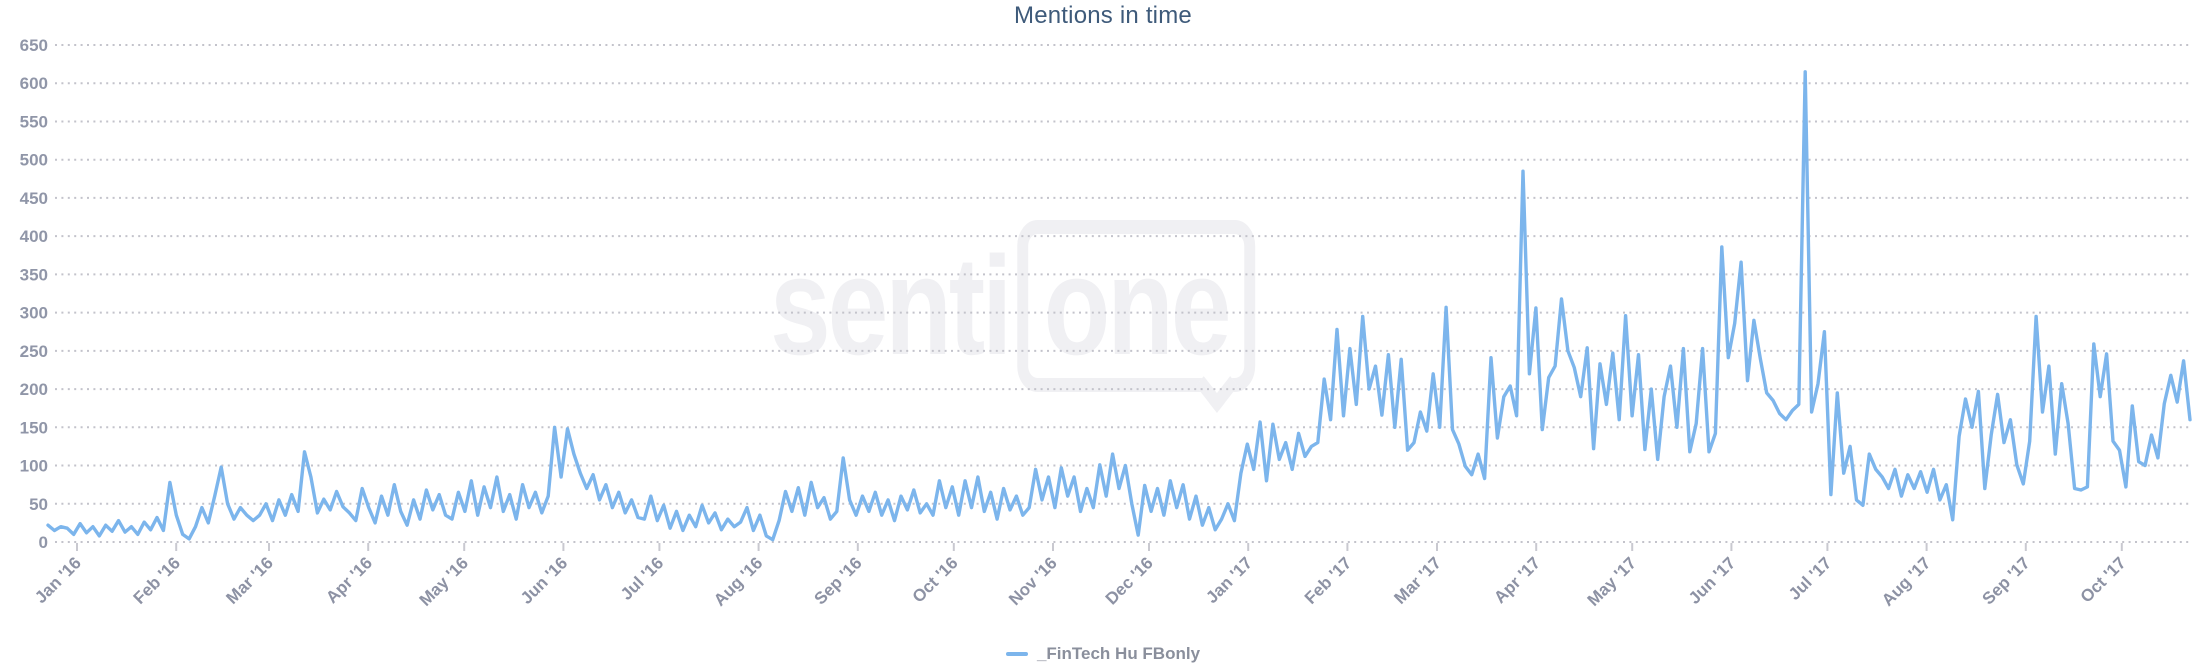 The width and height of the screenshot is (2206, 670). What do you see at coordinates (58, 580) in the screenshot?
I see `svg-text: Jan '16` at bounding box center [58, 580].